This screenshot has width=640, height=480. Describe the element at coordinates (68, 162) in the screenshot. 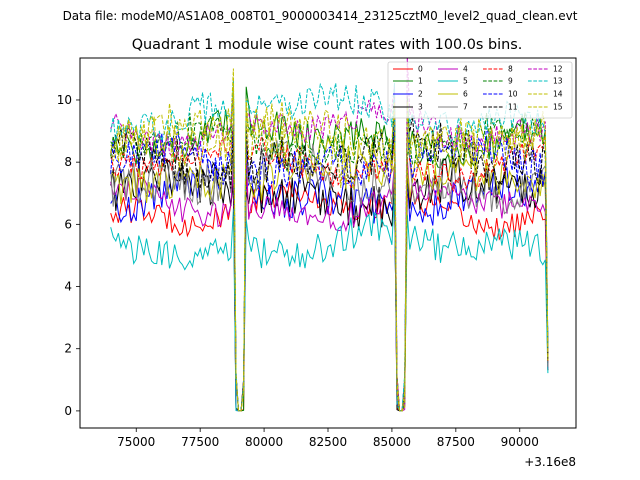

I see `y-tick-label: 8` at that location.